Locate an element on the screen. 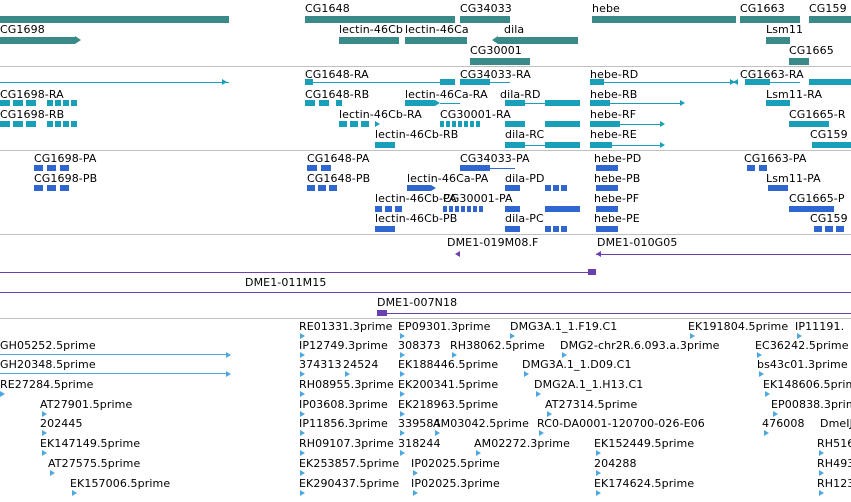 The width and height of the screenshot is (851, 502). genes-label-cg1665: CG1665 is located at coordinates (811, 50).